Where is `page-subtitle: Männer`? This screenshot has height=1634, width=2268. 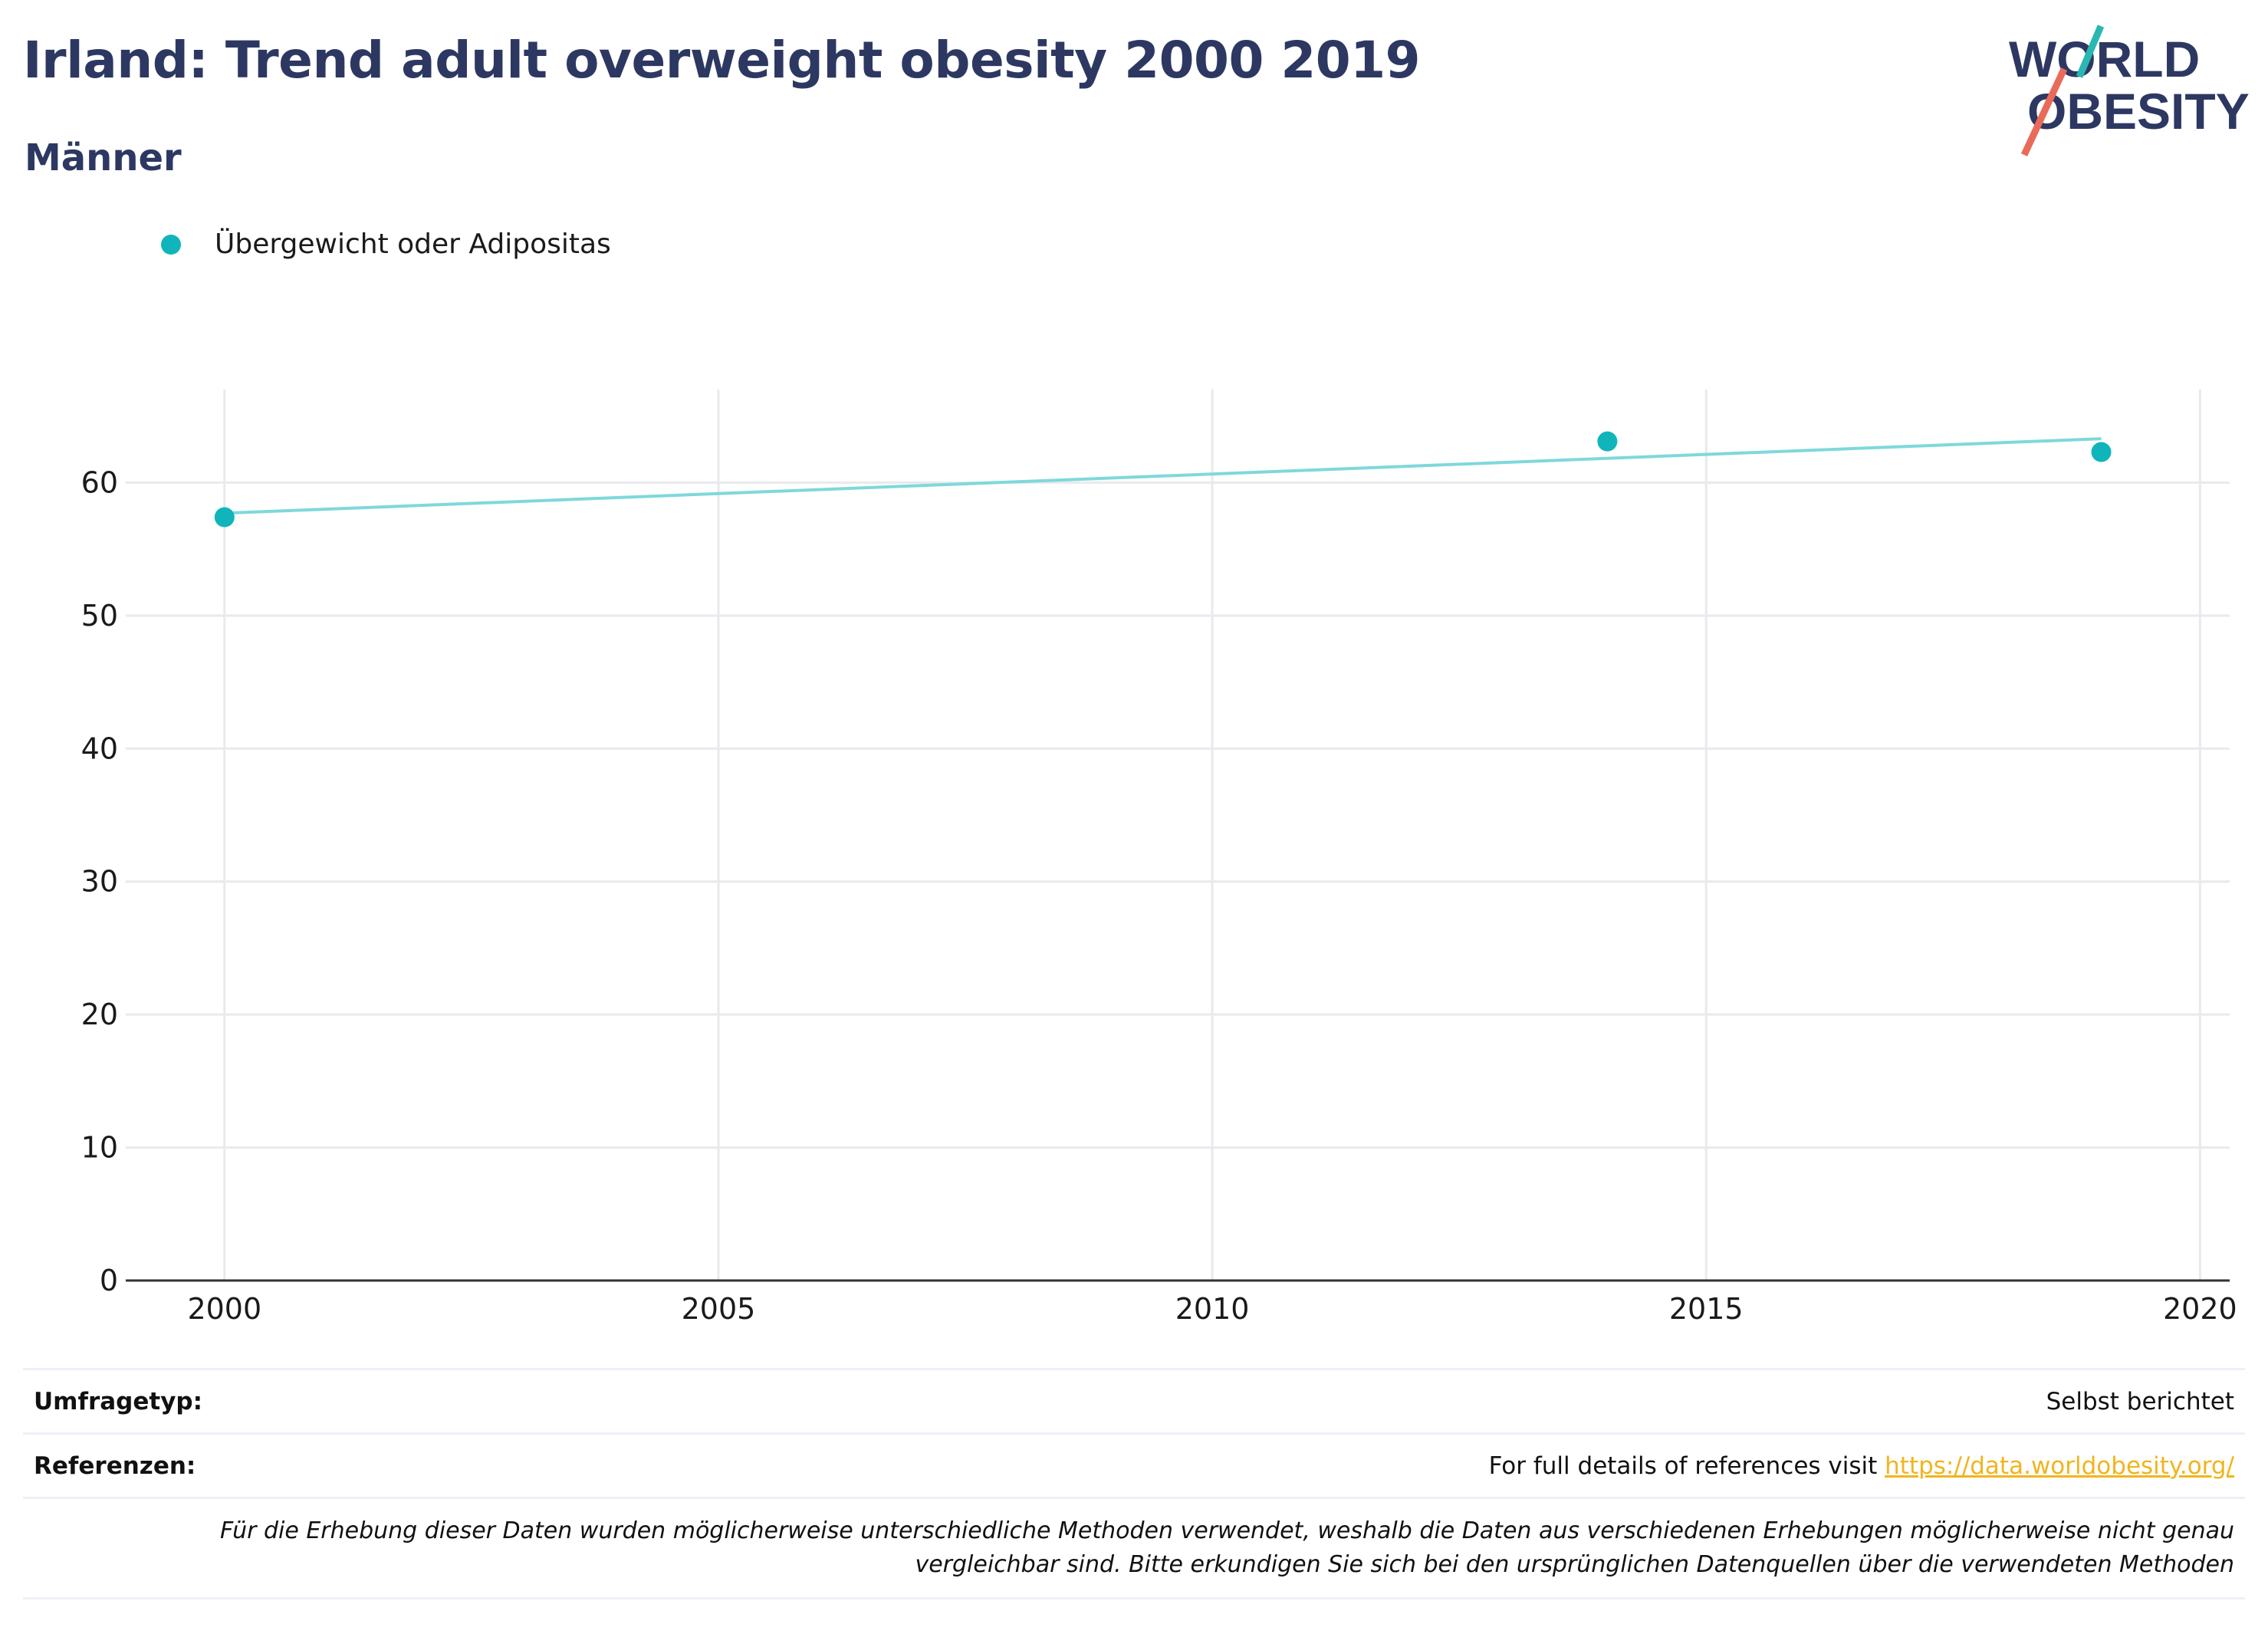
page-subtitle: Männer is located at coordinates (103, 158).